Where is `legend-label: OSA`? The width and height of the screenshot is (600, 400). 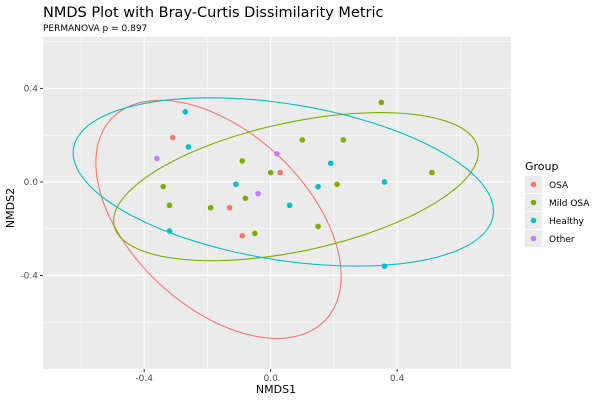 legend-label: OSA is located at coordinates (559, 186).